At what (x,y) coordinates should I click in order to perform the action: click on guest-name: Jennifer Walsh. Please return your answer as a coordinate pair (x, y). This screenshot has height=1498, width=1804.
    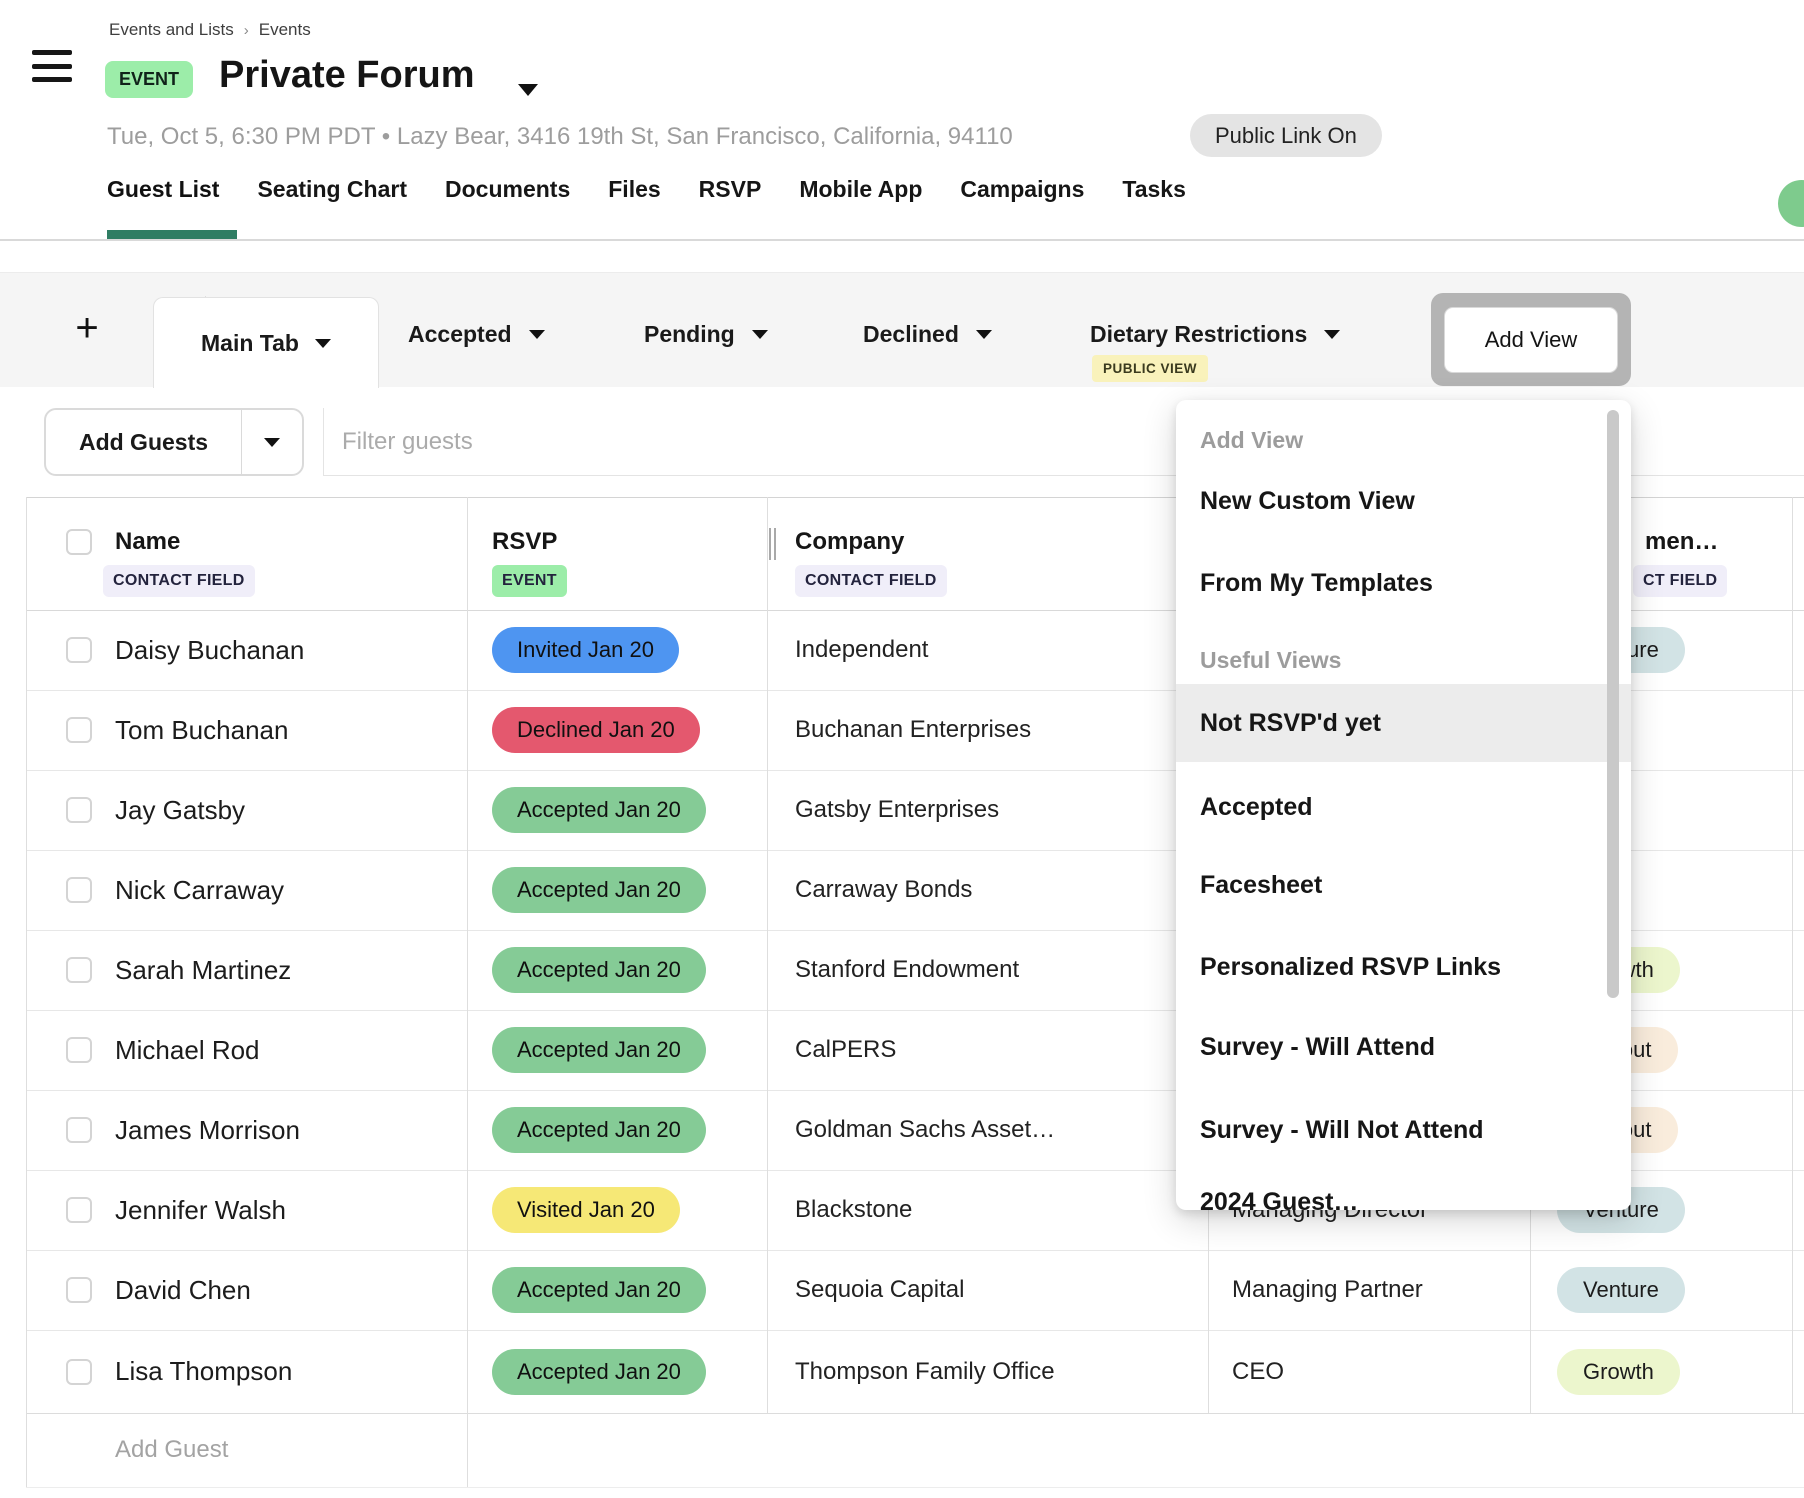
    Looking at the image, I should click on (200, 1209).